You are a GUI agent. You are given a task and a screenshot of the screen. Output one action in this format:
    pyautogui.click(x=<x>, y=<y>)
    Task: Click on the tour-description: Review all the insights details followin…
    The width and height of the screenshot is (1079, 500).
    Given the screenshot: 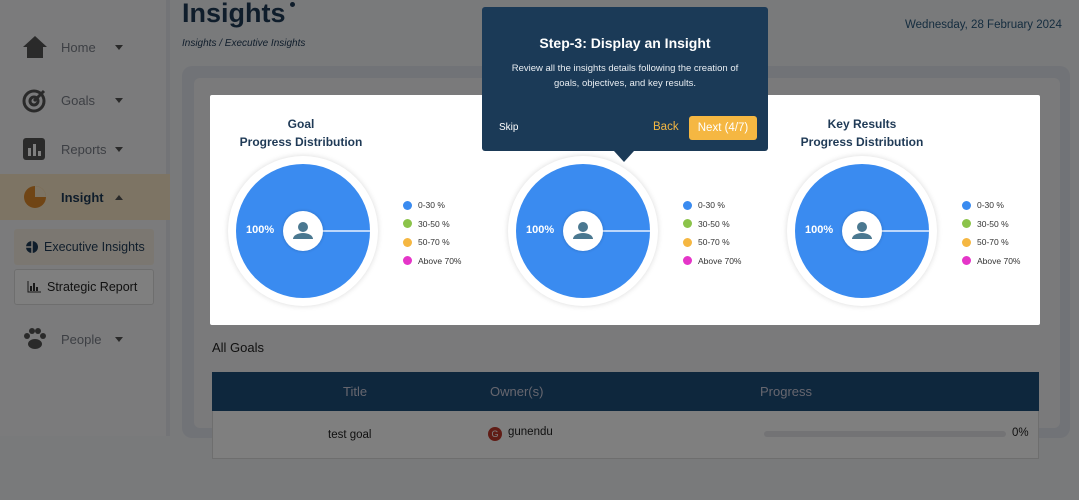 What is the action you would take?
    pyautogui.click(x=625, y=76)
    